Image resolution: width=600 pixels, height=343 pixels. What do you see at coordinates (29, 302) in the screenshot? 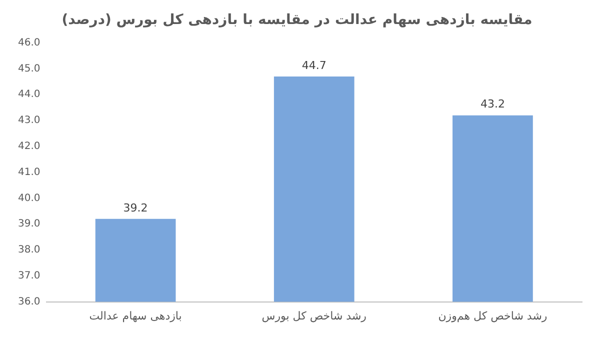
I see `y-tick-label: 36.0` at bounding box center [29, 302].